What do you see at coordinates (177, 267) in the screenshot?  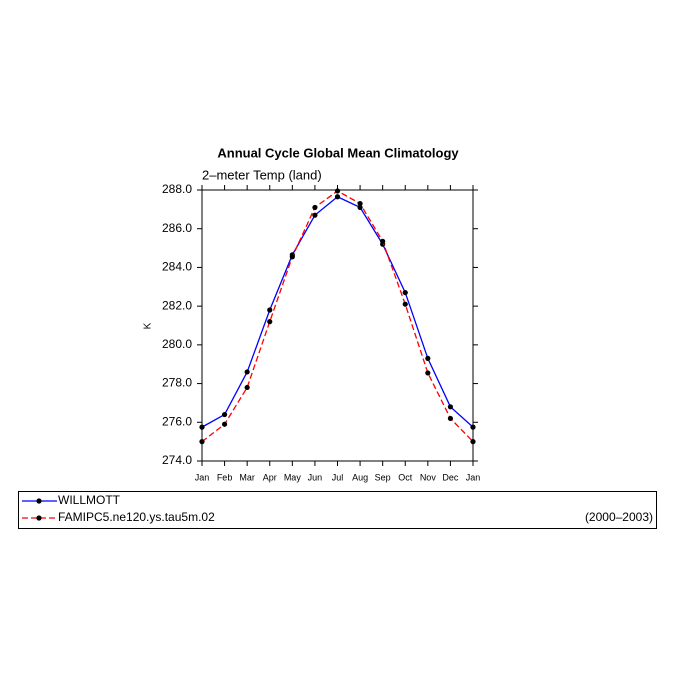 I see `y-tick-label: 284.0` at bounding box center [177, 267].